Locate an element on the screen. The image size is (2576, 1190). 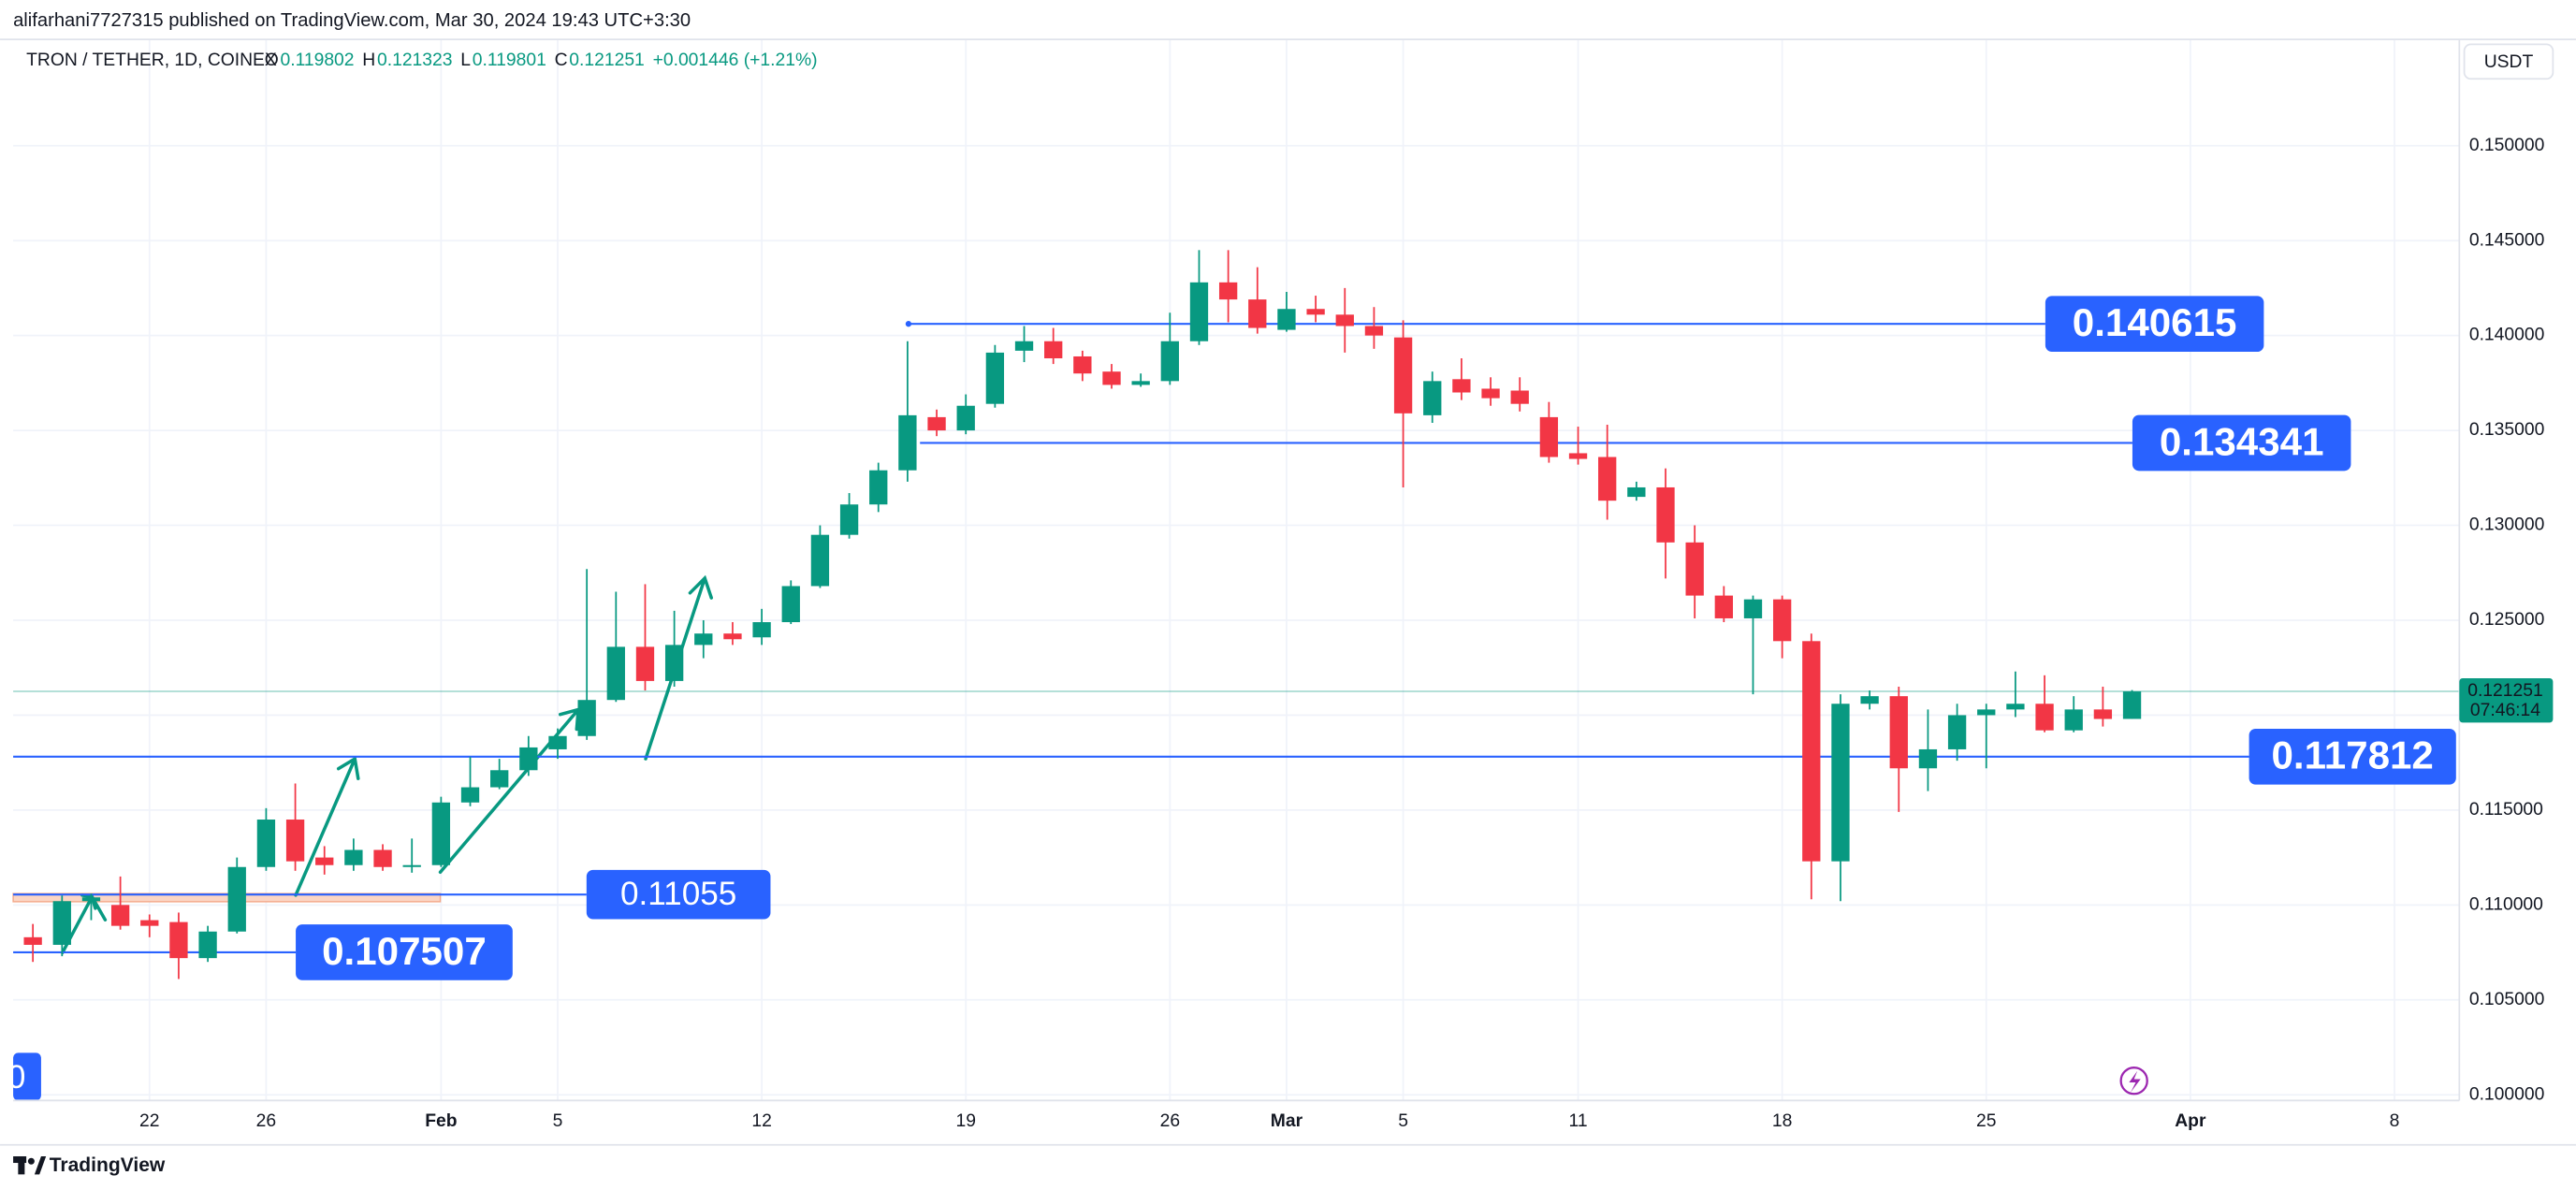
currency-button is located at coordinates (2508, 61).